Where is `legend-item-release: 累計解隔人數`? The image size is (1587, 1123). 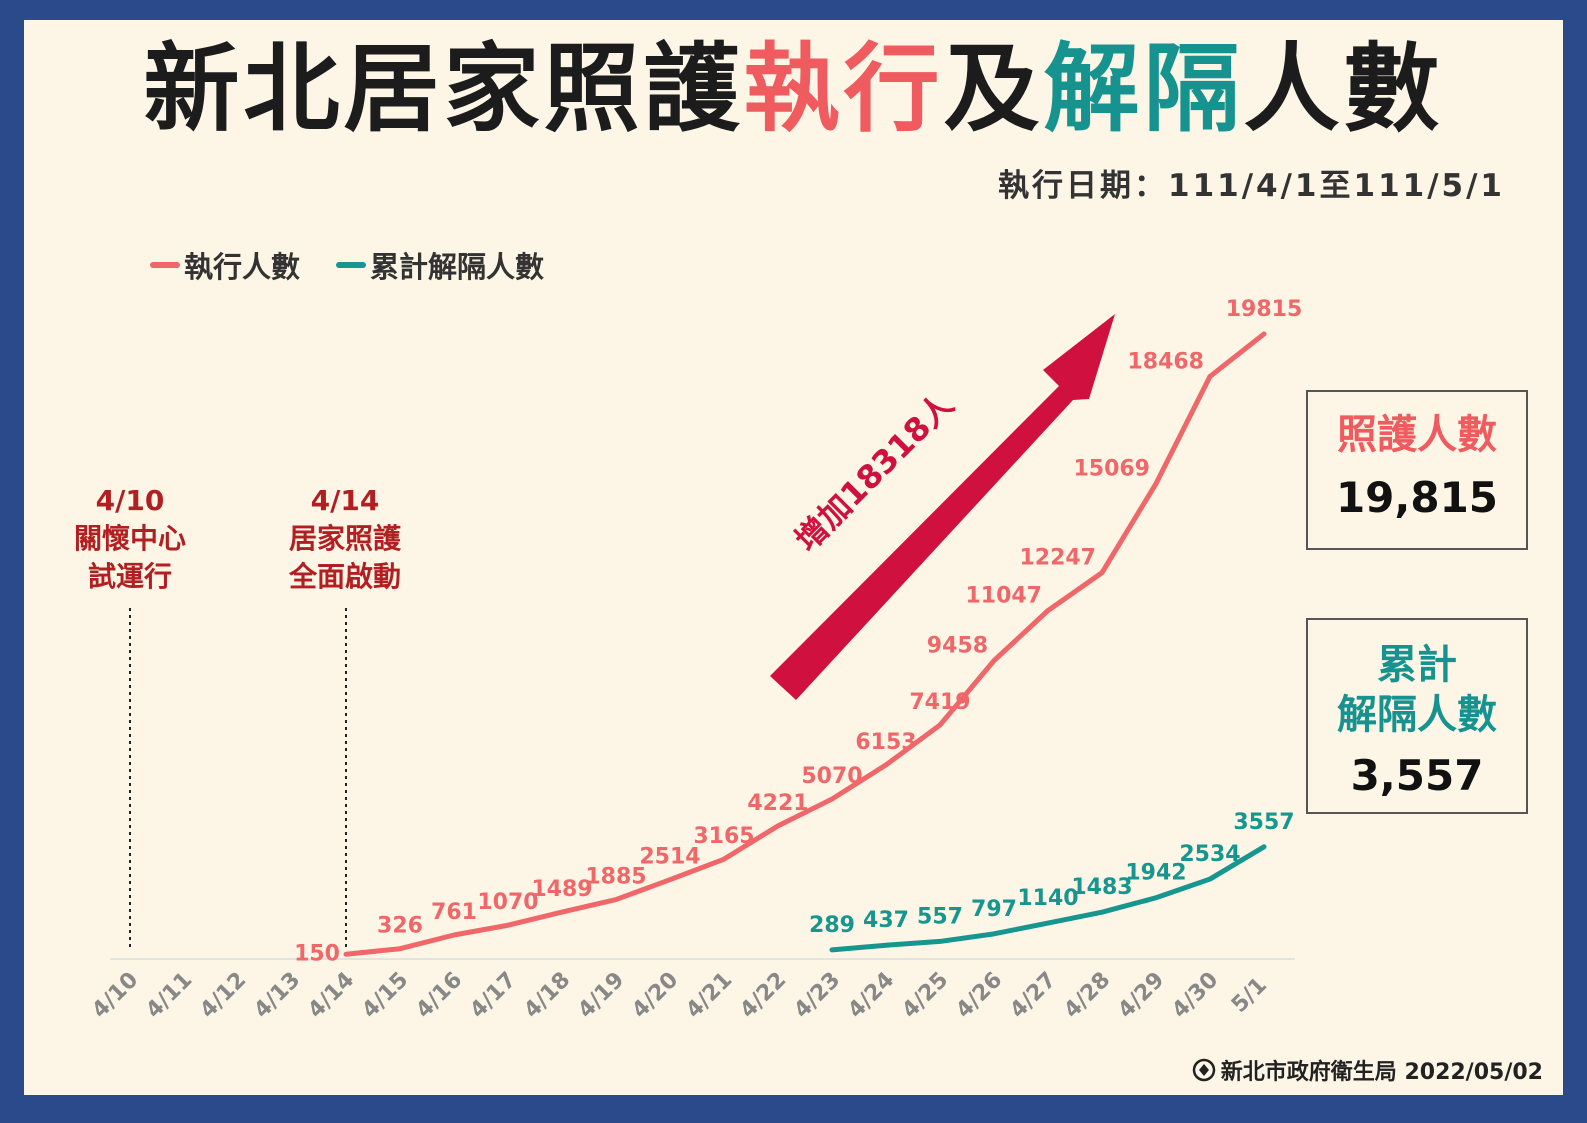 legend-item-release: 累計解隔人數 is located at coordinates (440, 265).